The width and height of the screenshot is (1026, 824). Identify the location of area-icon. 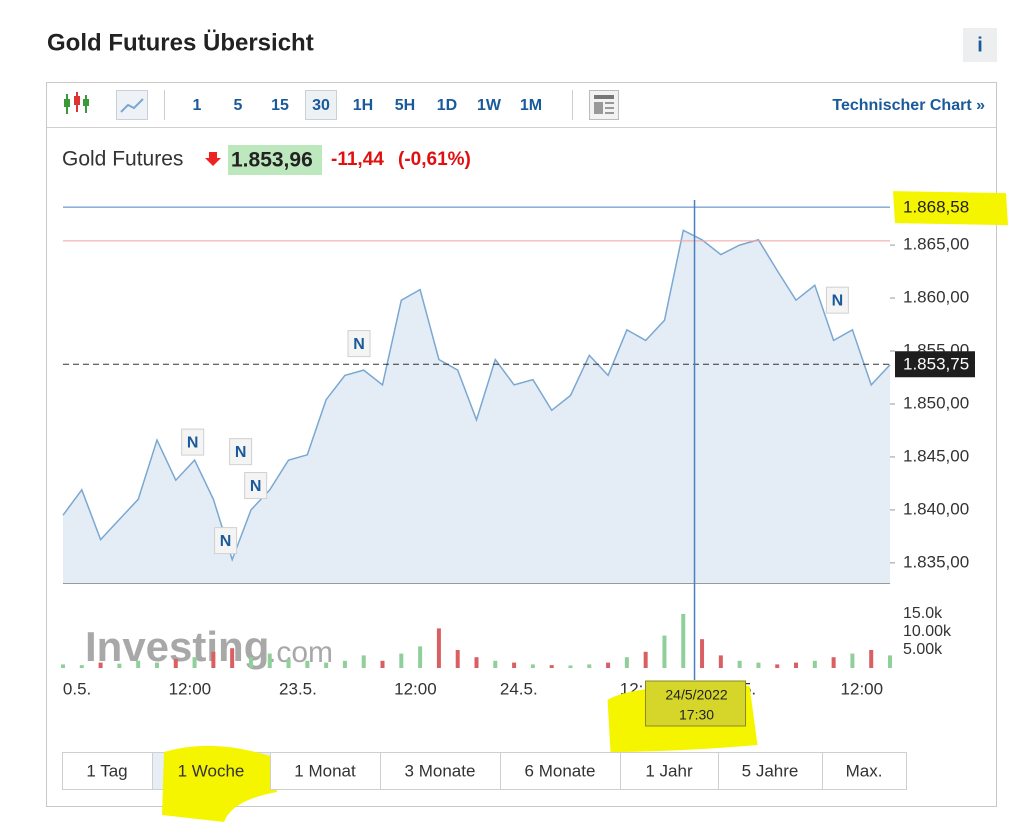
(132, 105).